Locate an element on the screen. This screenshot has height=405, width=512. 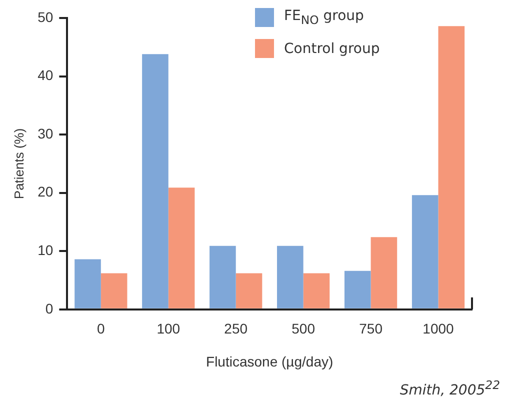
x-tick-label: 250 is located at coordinates (236, 328).